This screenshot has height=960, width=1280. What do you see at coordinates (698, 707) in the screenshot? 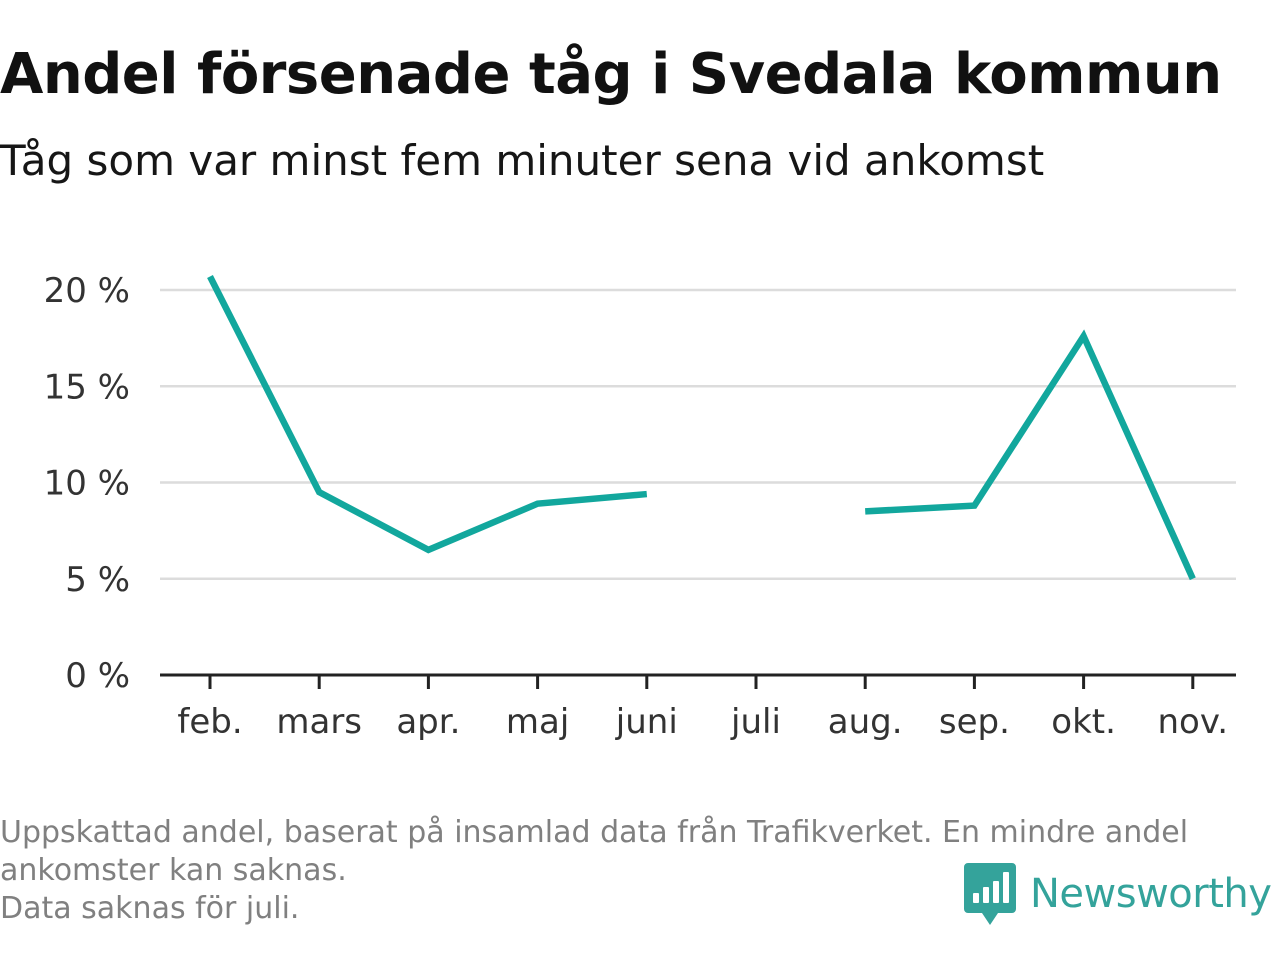
I see `x-axis: feb. mars apr. maj juni juli aug. sep. okt. nov.` at bounding box center [698, 707].